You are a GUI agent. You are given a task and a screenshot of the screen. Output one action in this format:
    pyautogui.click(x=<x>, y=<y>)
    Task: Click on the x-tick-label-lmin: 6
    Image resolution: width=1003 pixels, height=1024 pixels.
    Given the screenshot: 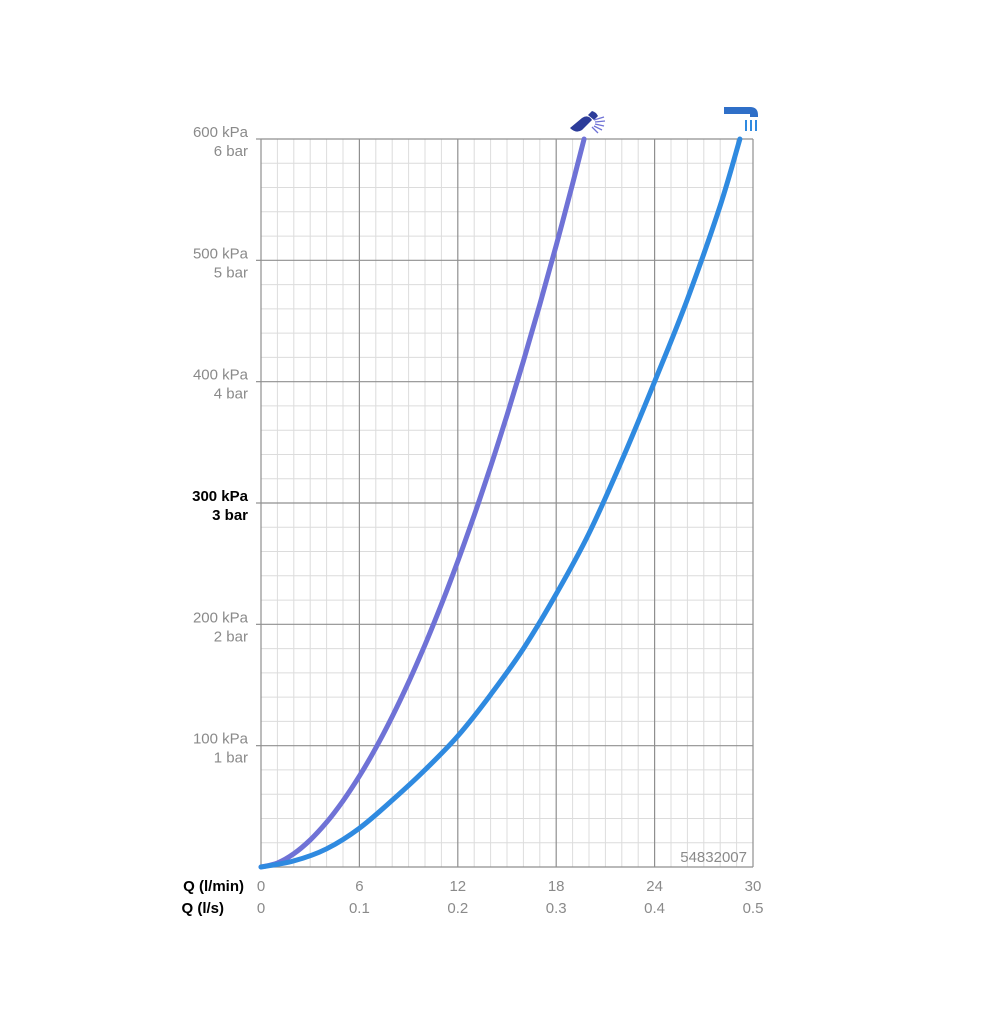 What is the action you would take?
    pyautogui.click(x=359, y=886)
    